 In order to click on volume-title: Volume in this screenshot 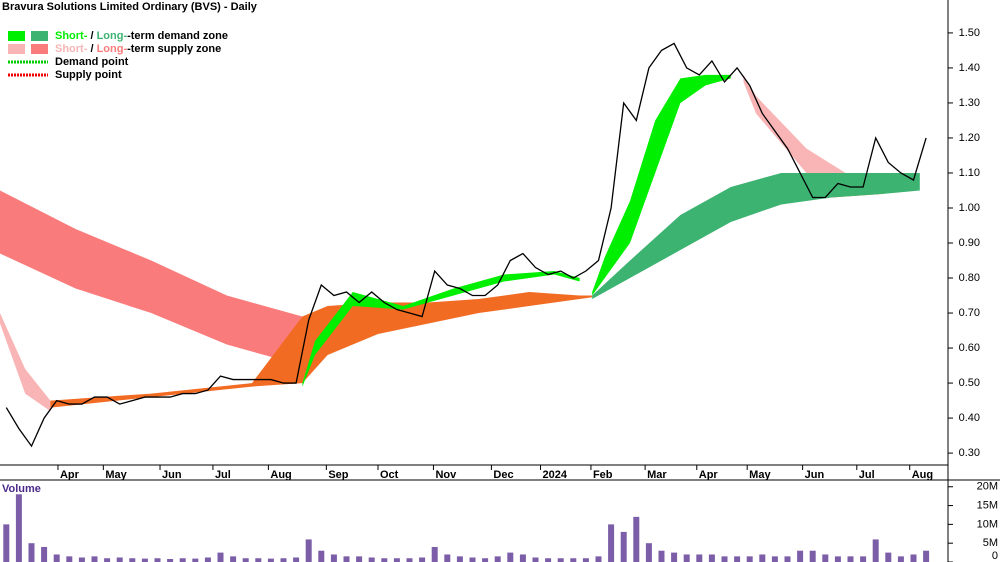, I will do `click(21, 489)`.